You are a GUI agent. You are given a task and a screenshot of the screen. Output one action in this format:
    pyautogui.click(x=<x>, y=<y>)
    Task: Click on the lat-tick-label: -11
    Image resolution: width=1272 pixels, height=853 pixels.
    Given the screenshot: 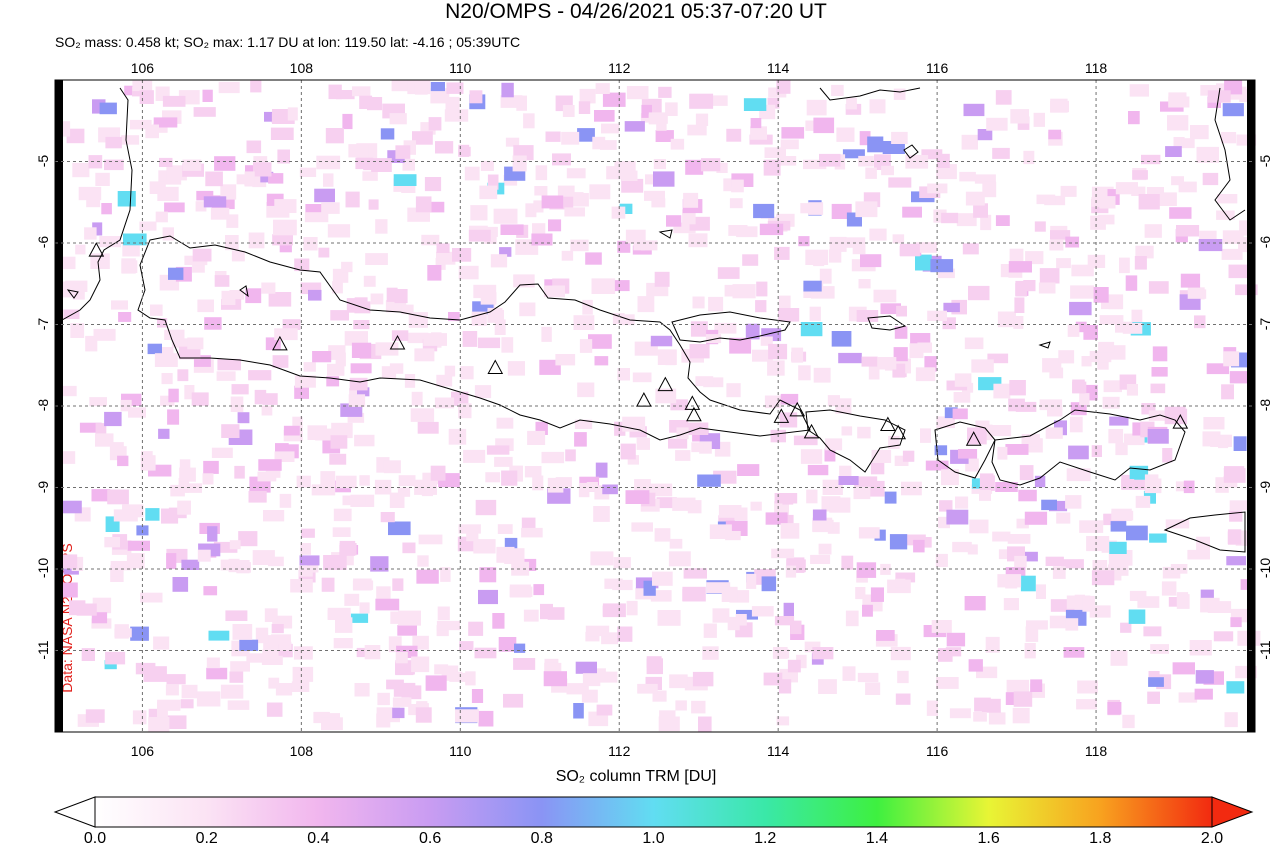 What is the action you would take?
    pyautogui.click(x=1264, y=649)
    